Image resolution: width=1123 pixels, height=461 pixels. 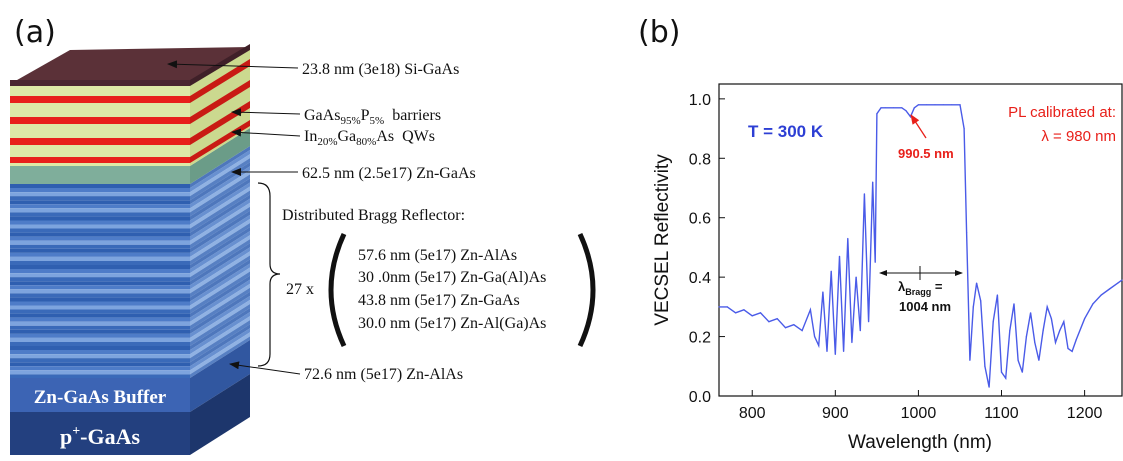 I want to click on y-tick-label: 0.4, so click(x=700, y=278).